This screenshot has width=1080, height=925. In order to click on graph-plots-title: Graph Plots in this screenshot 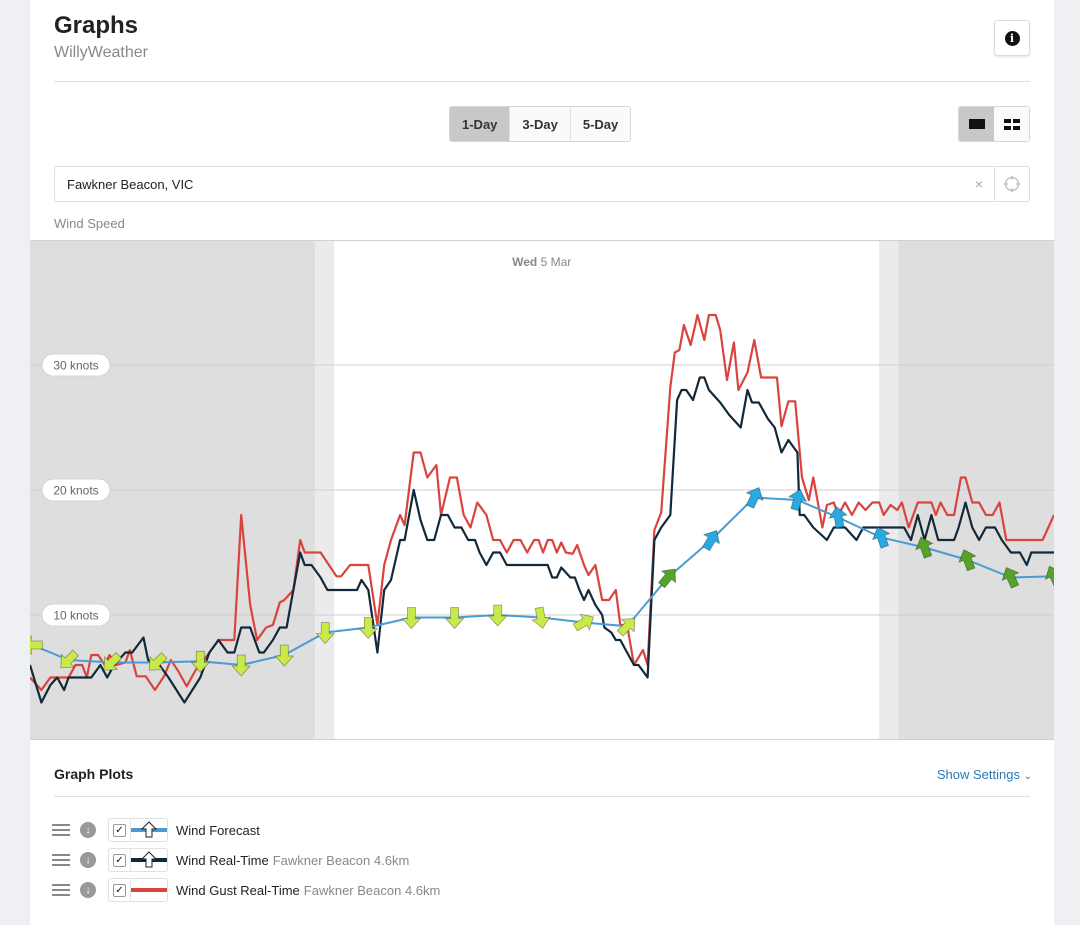, I will do `click(94, 774)`.